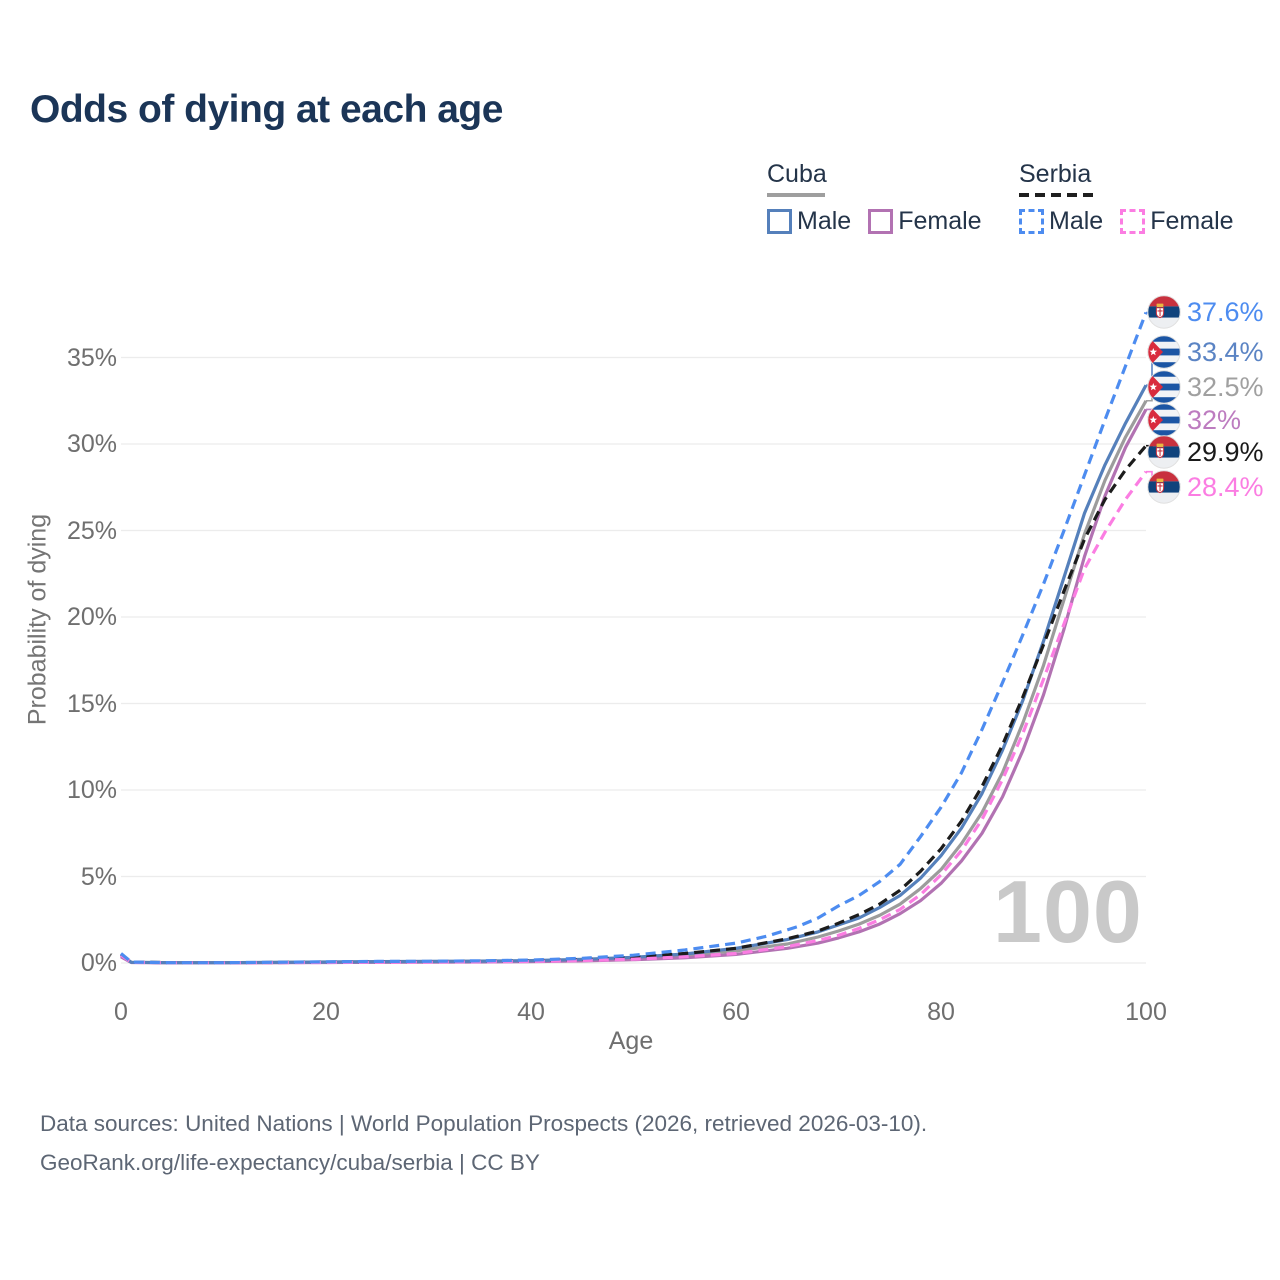 The height and width of the screenshot is (1280, 1280). Describe the element at coordinates (1225, 487) in the screenshot. I see `end-label-value: 28.4%` at that location.